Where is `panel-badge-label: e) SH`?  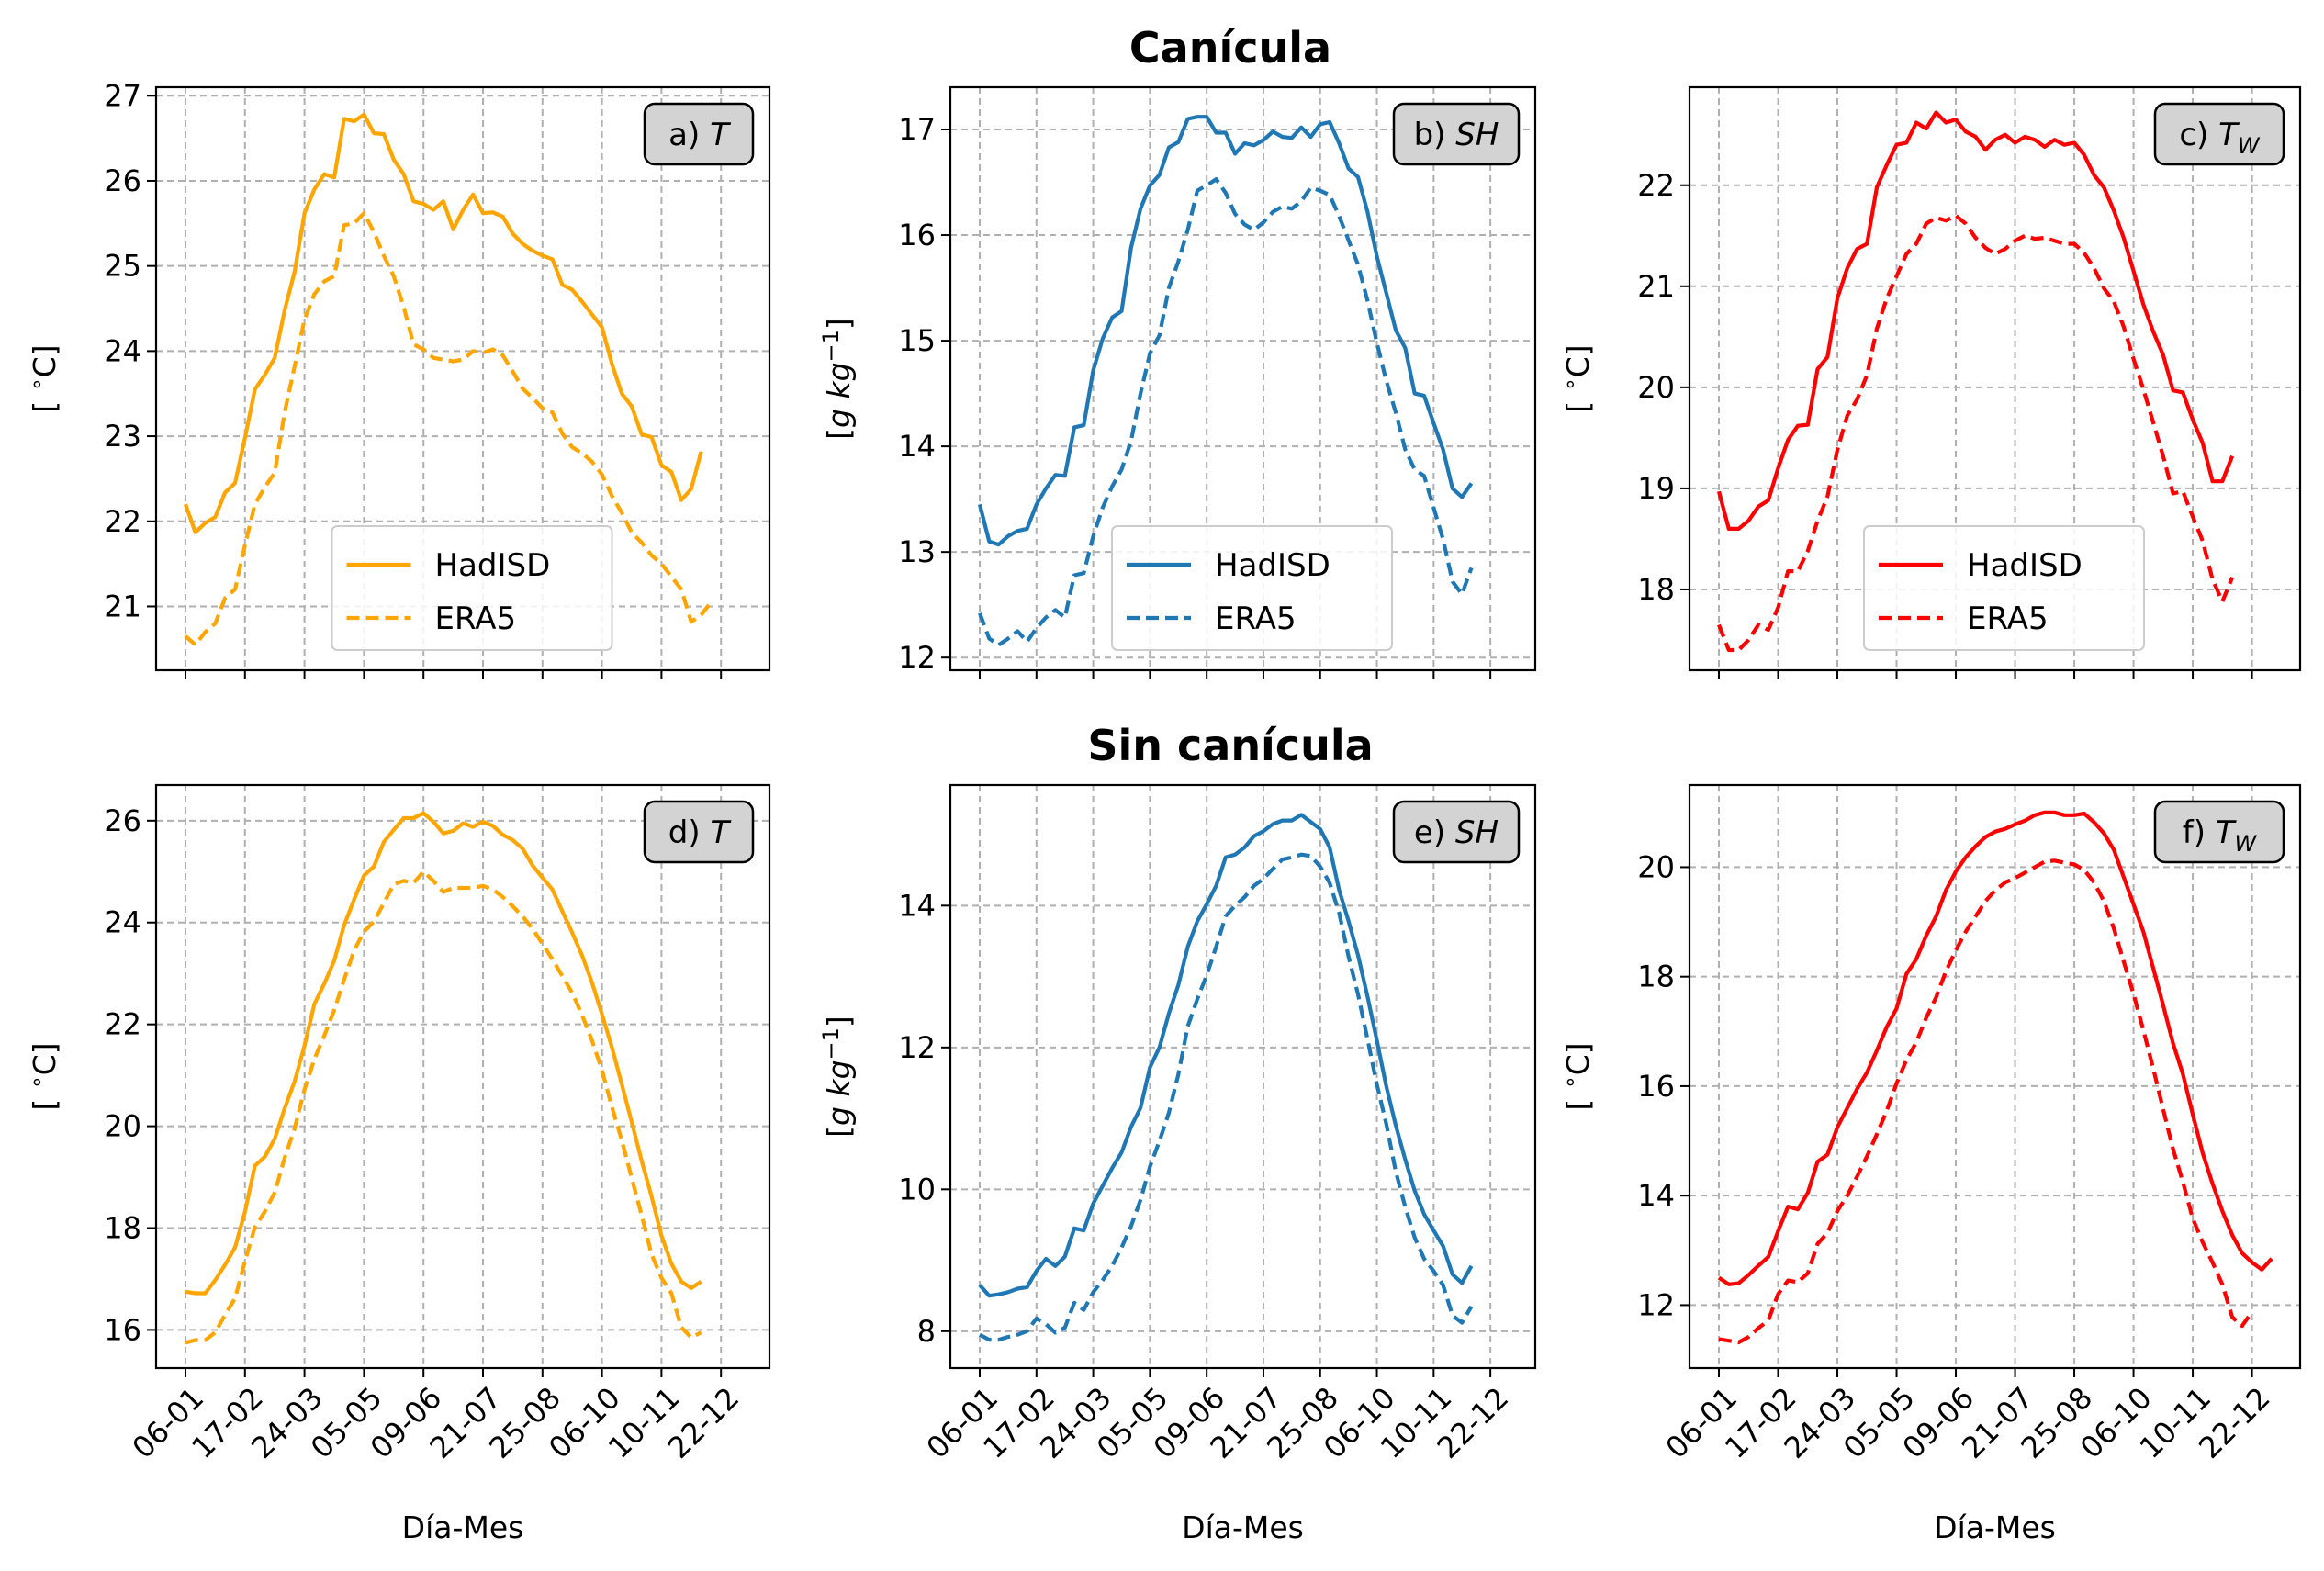 panel-badge-label: e) SH is located at coordinates (1457, 832).